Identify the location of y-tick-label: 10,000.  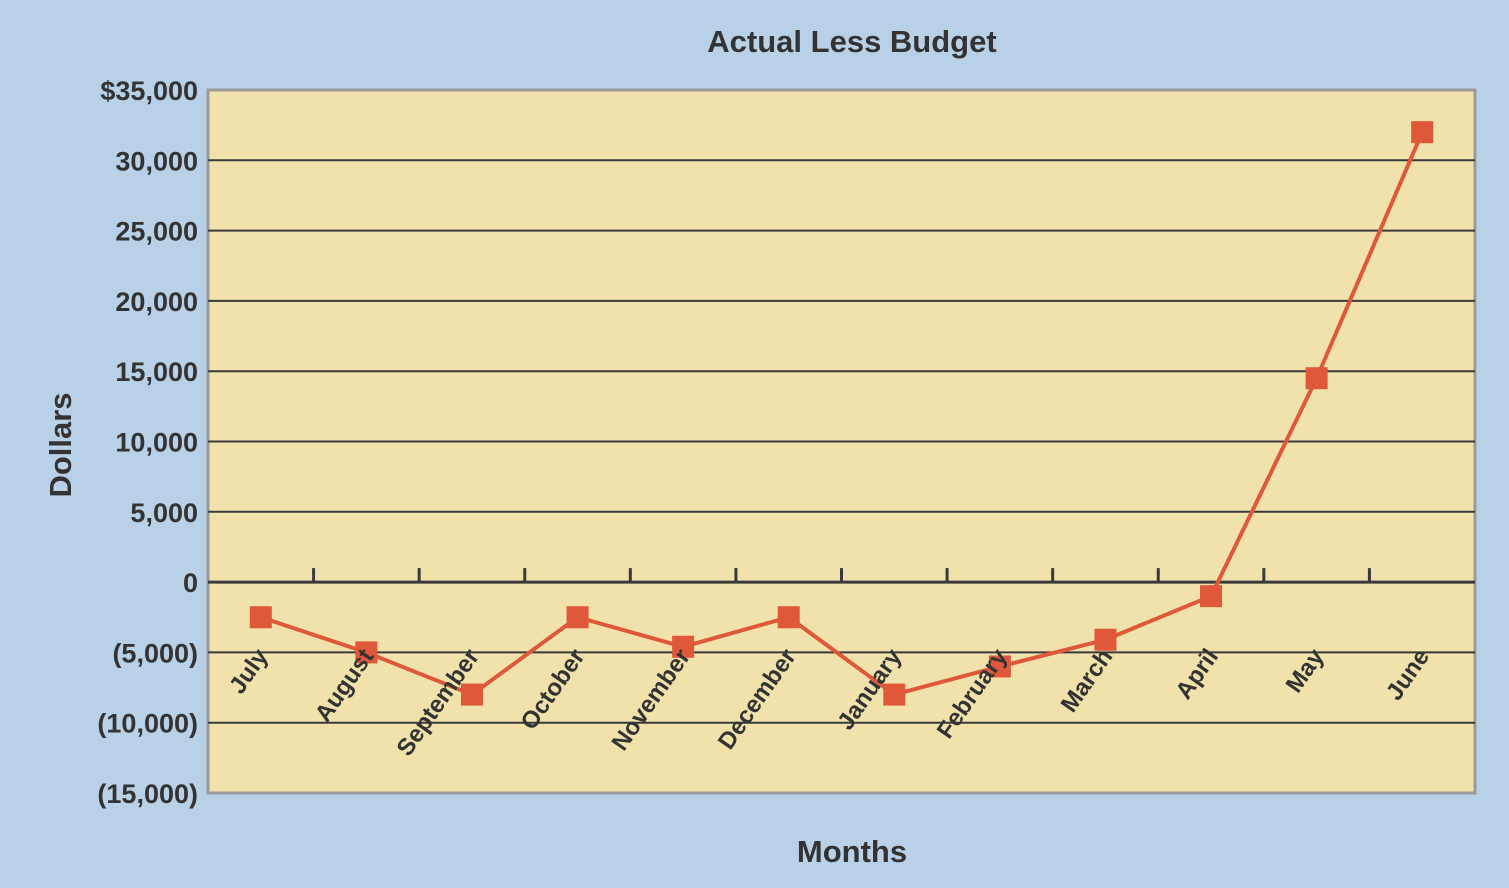
(156, 443).